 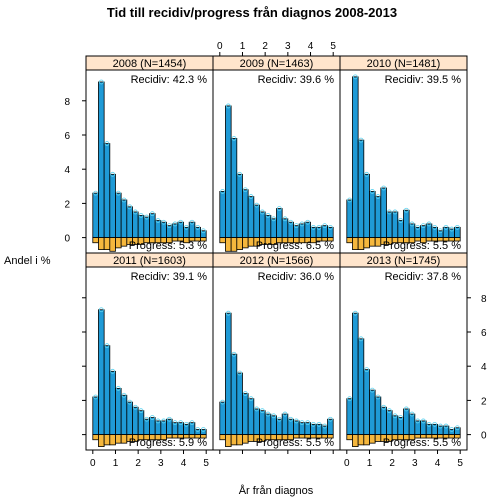 What do you see at coordinates (422, 443) in the screenshot?
I see `progress-label: Progress: 5.5 %` at bounding box center [422, 443].